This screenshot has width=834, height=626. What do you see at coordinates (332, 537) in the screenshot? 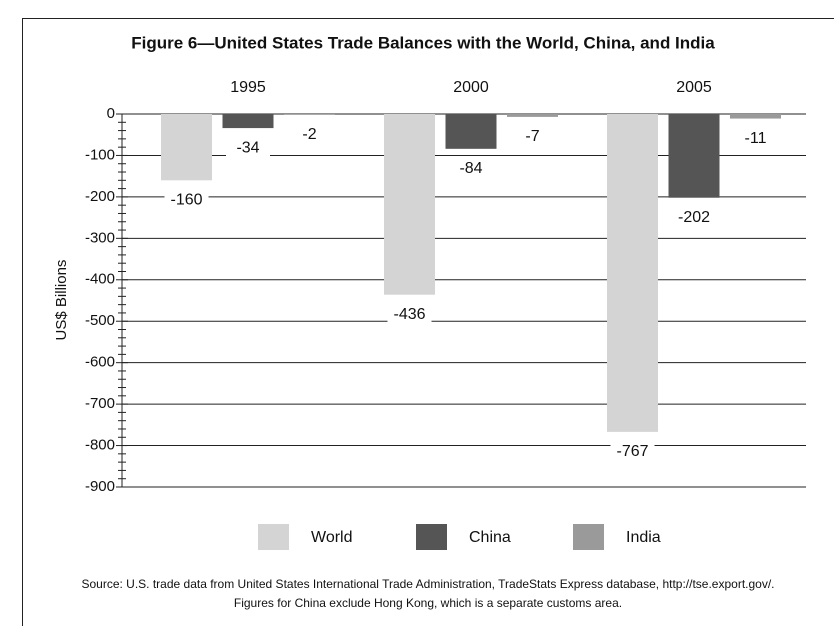
I see `legend-label: World` at bounding box center [332, 537].